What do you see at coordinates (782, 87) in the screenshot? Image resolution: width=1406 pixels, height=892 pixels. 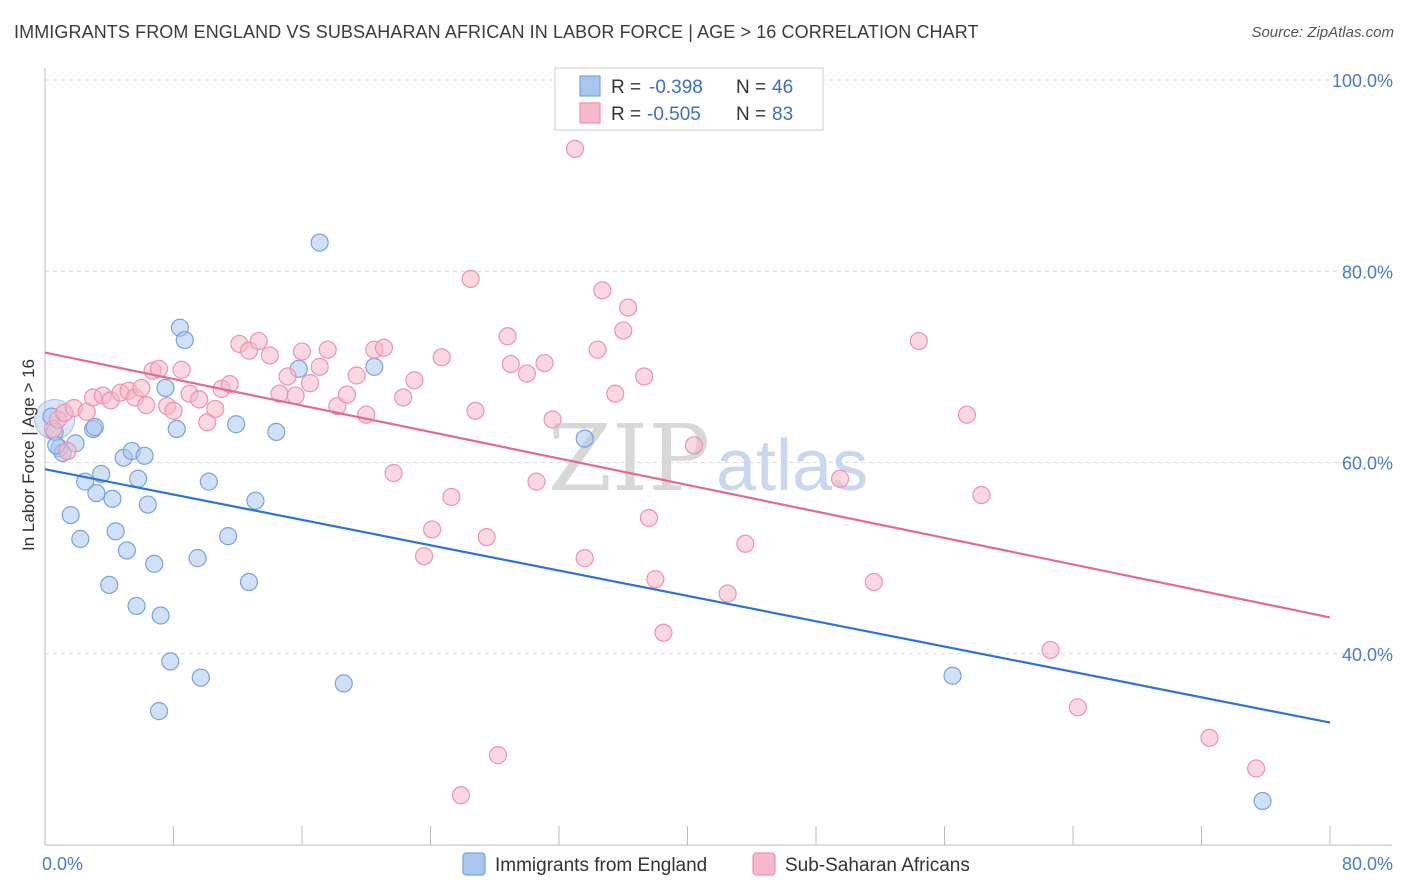 I see `legend-n-value-england: 46` at bounding box center [782, 87].